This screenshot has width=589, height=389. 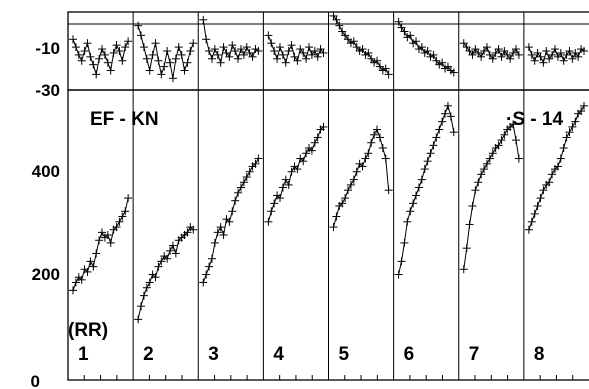 I want to click on y-tick-label-0: 0, so click(x=35, y=380).